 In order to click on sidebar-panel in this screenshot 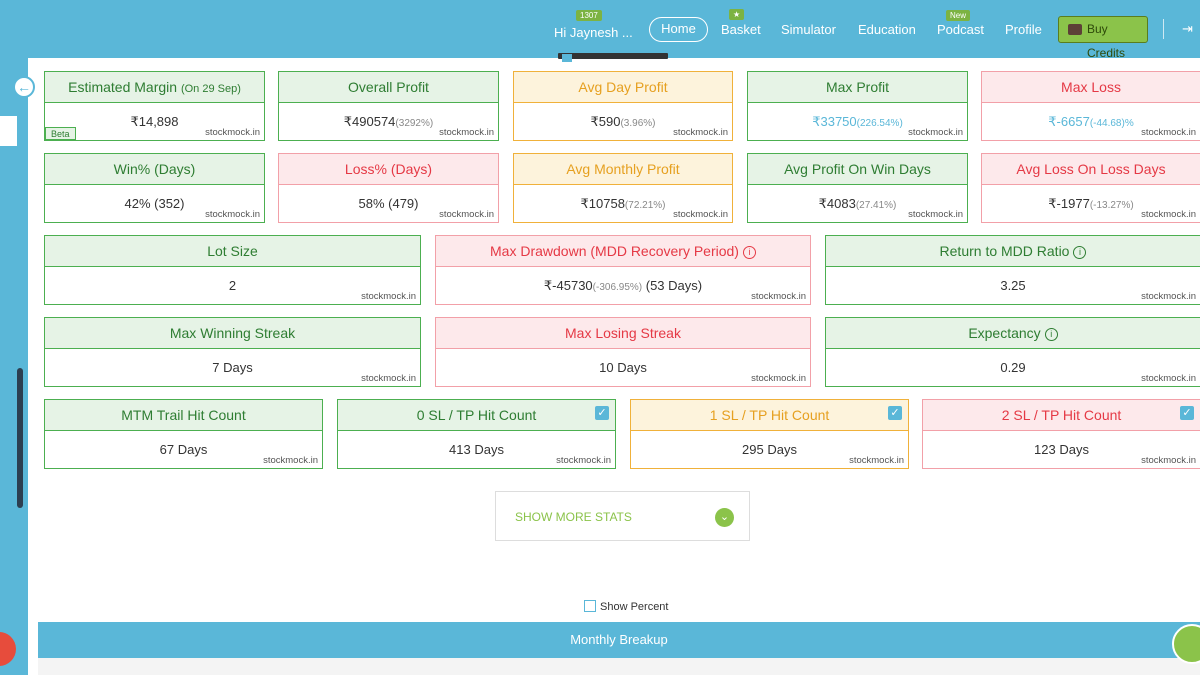, I will do `click(8, 131)`.